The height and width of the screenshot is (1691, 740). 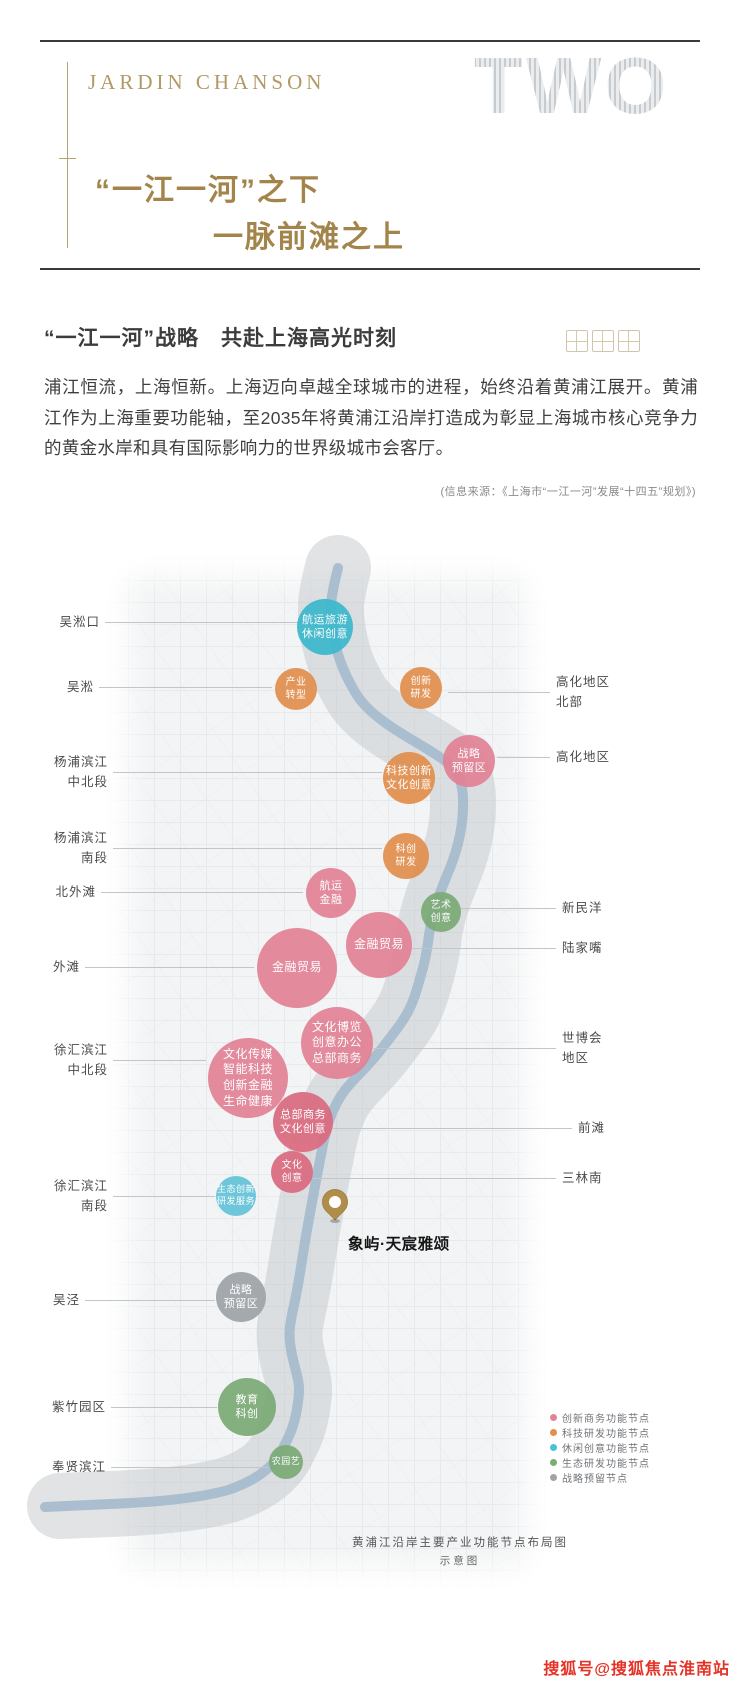 I want to click on map-region-label: 高化地区, so click(x=583, y=757).